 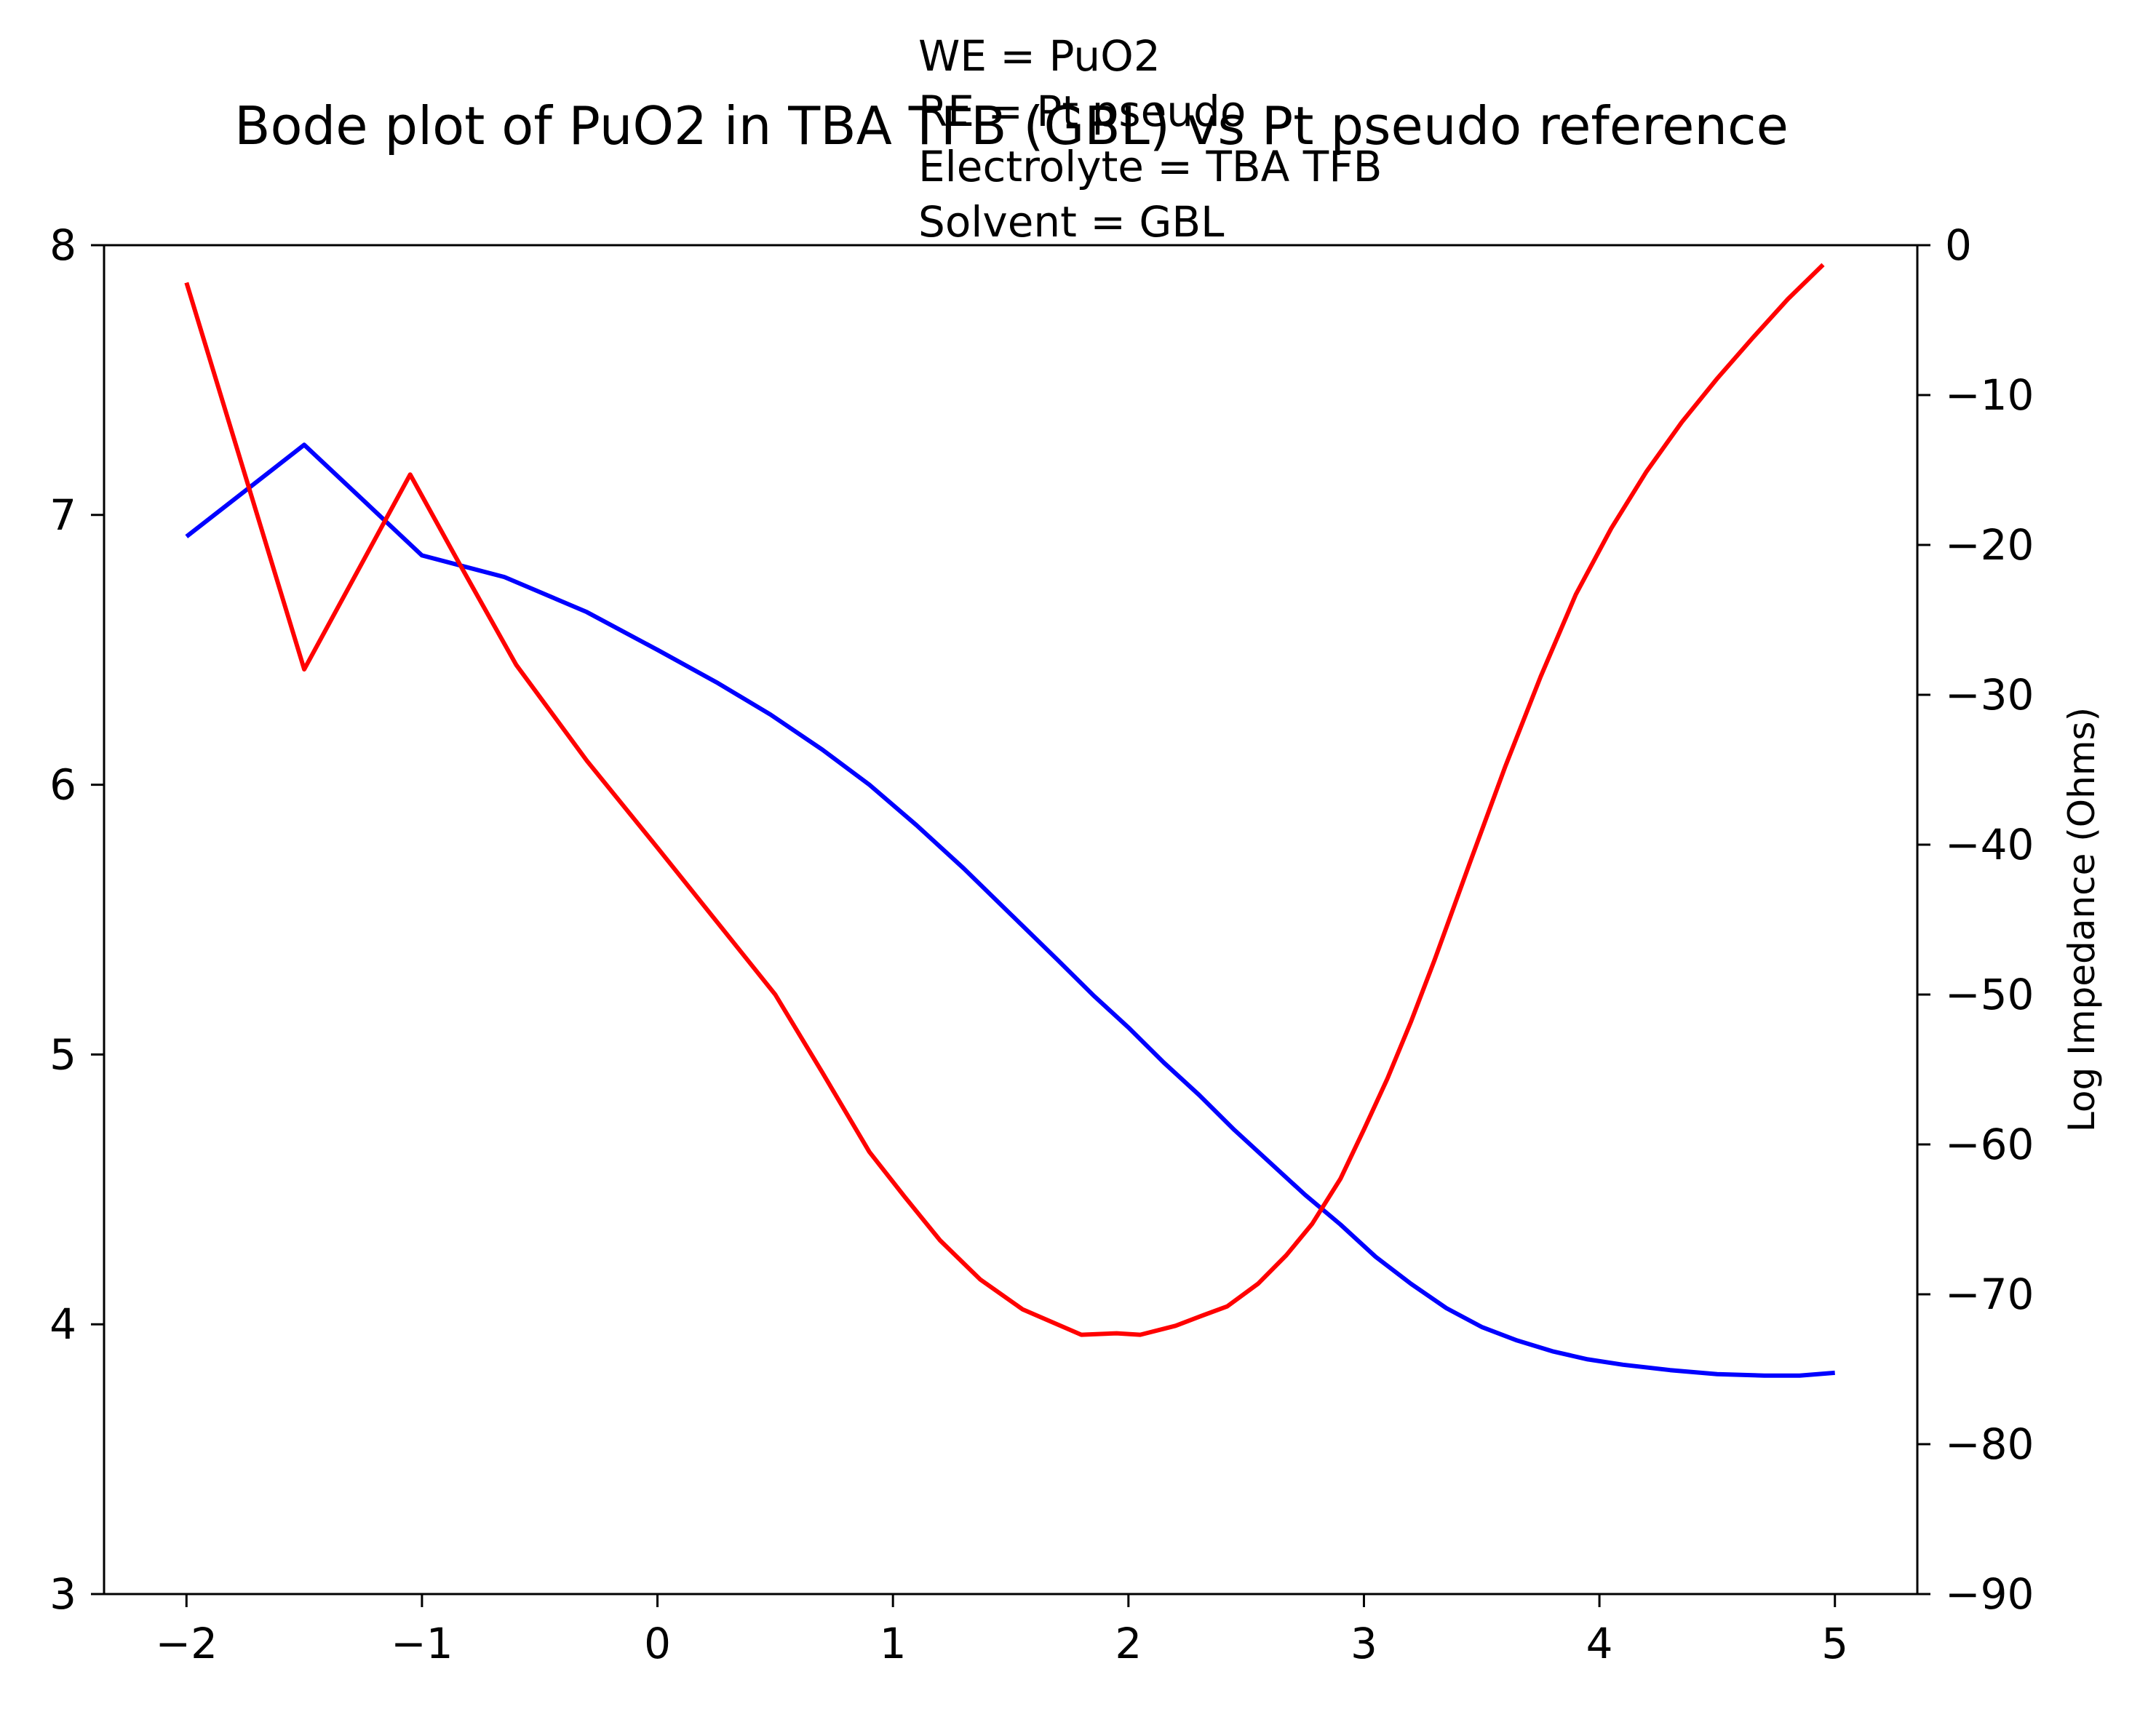 What do you see at coordinates (658, 1643) in the screenshot?
I see `x-tick-label: 0` at bounding box center [658, 1643].